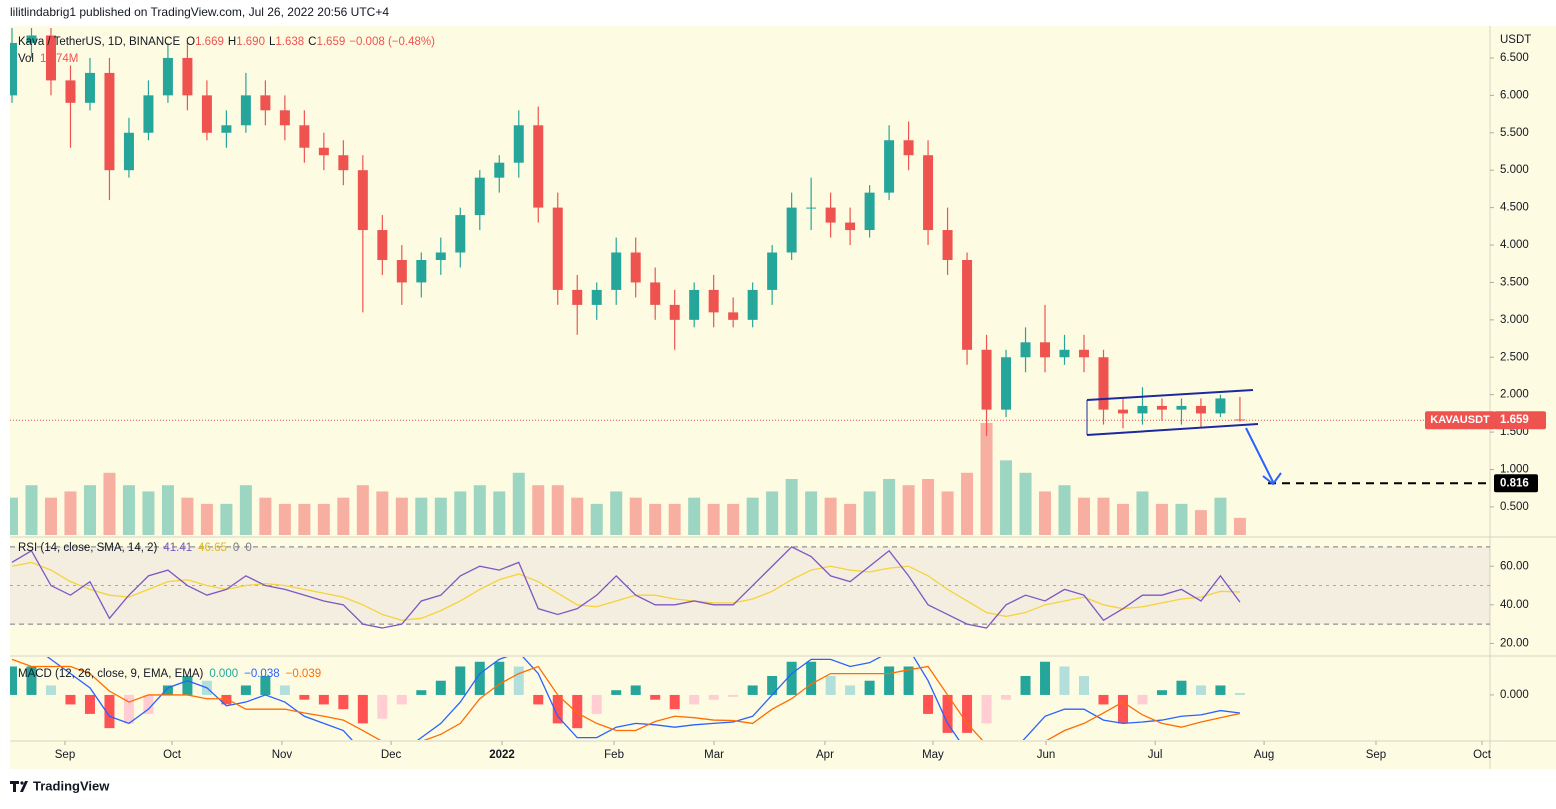  What do you see at coordinates (88, 548) in the screenshot?
I see `legend-title: RSI (14, close, SMA, 14, 2)` at bounding box center [88, 548].